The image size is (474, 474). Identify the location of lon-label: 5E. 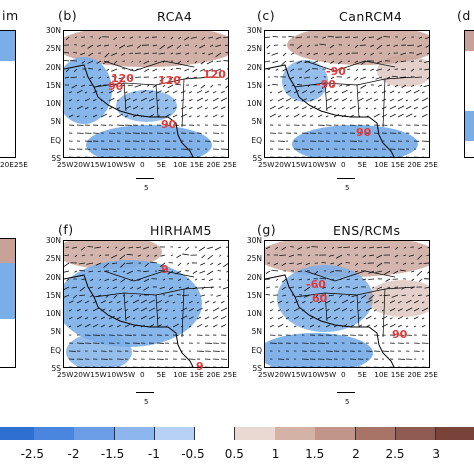
(362, 164).